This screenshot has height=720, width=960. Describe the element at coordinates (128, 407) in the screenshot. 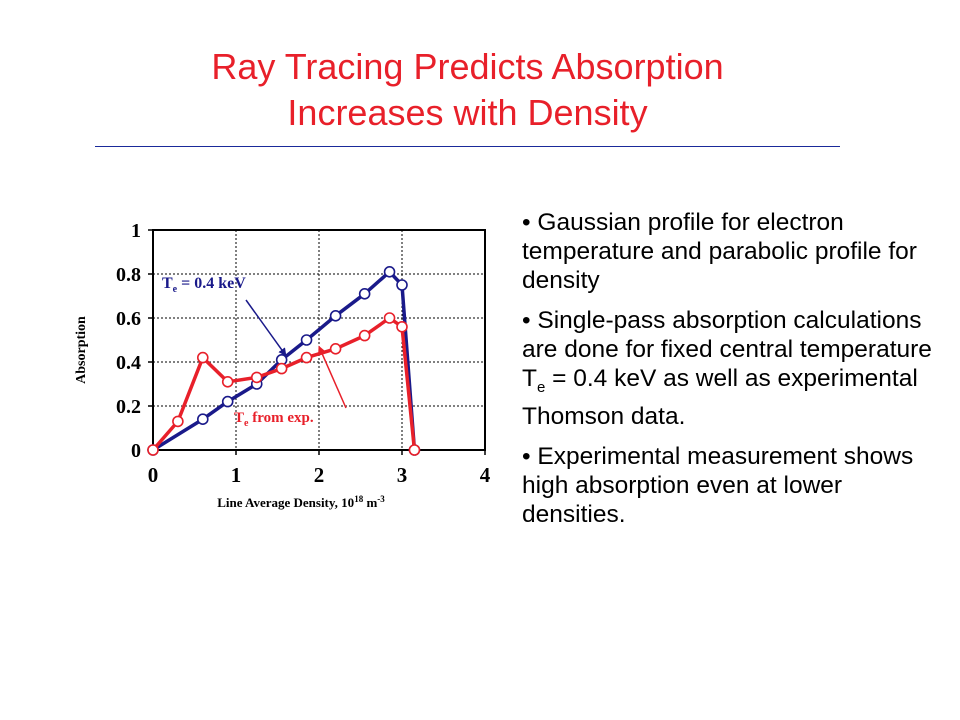

I see `y-tick-label-1: 0.2` at that location.